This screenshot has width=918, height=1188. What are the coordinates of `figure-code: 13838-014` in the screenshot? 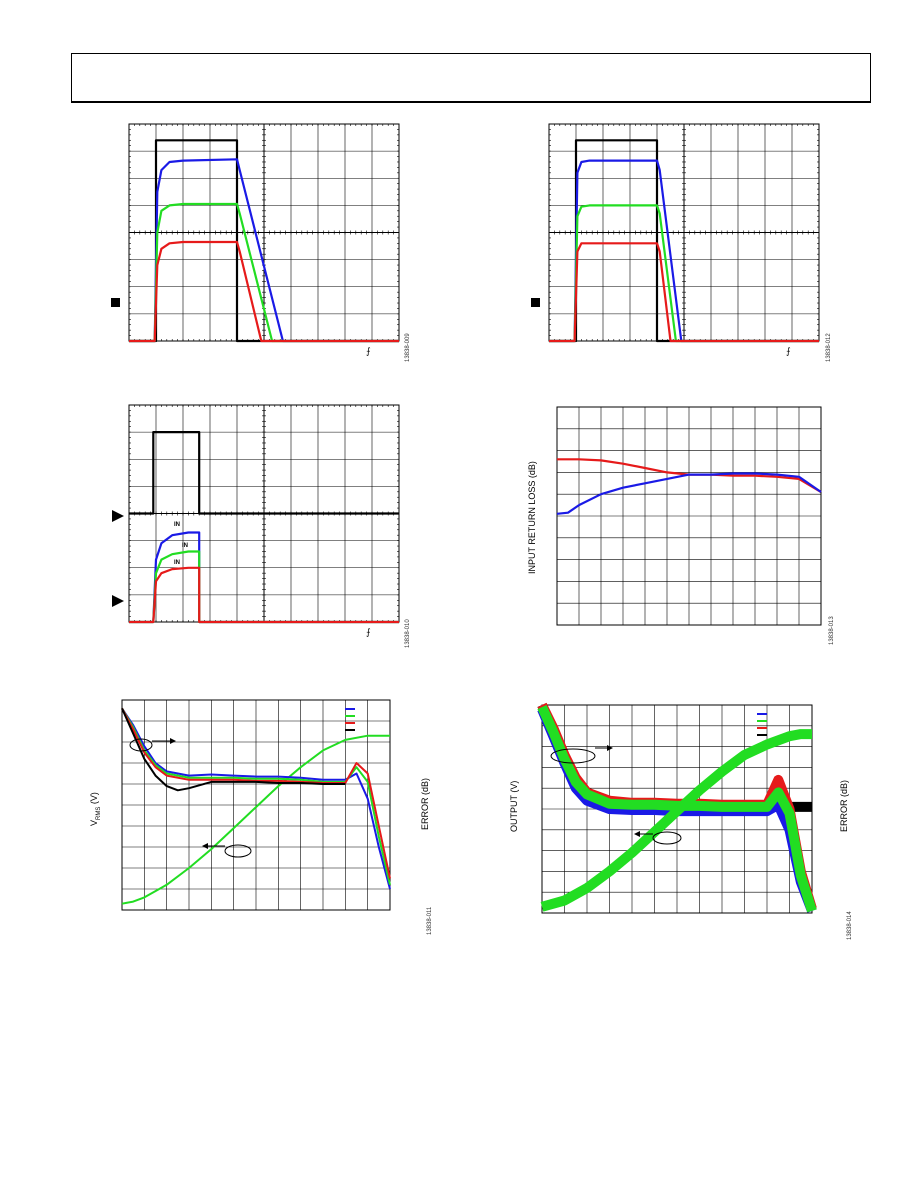 It's located at (850, 925).